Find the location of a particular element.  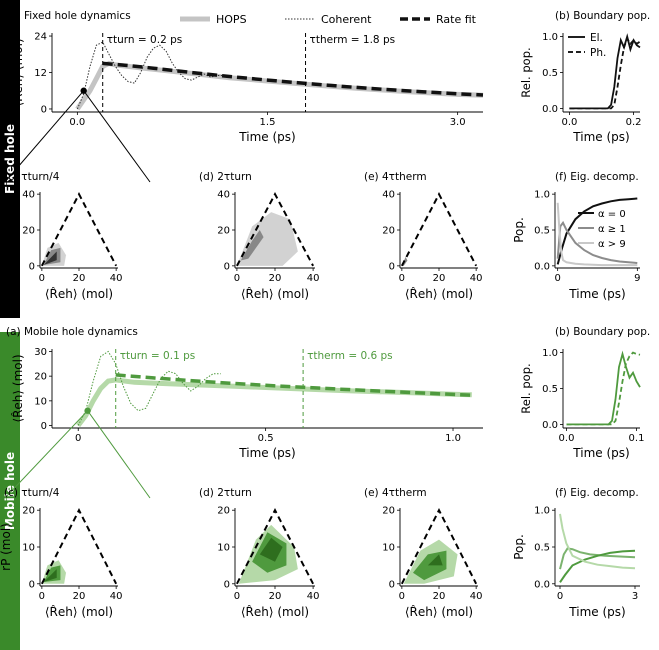

dynamics-ytick-label: 10 is located at coordinates (40, 401).